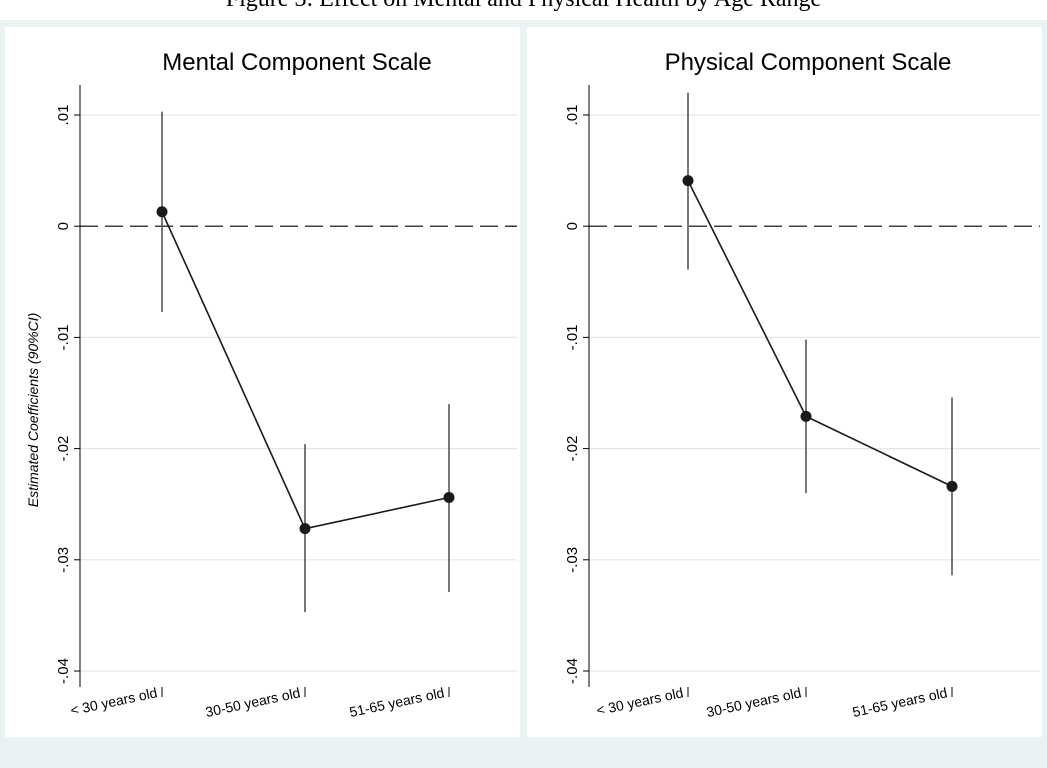 The image size is (1047, 768). What do you see at coordinates (296, 62) in the screenshot?
I see `chart-title-mental: Mental Component Scale` at bounding box center [296, 62].